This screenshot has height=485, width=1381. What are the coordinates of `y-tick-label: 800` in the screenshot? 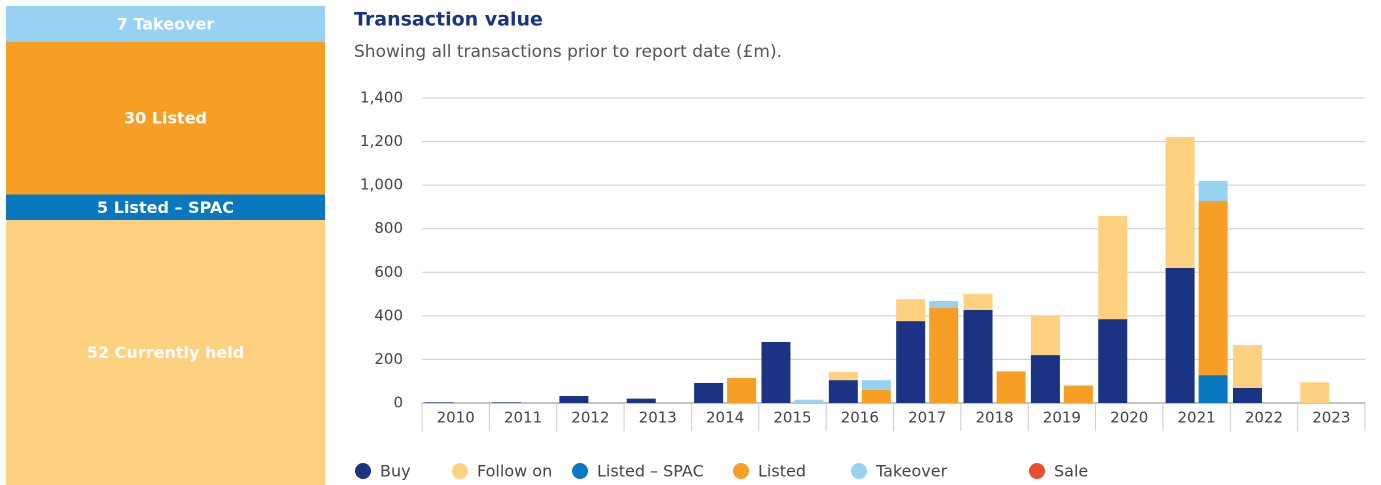 It's located at (388, 228).